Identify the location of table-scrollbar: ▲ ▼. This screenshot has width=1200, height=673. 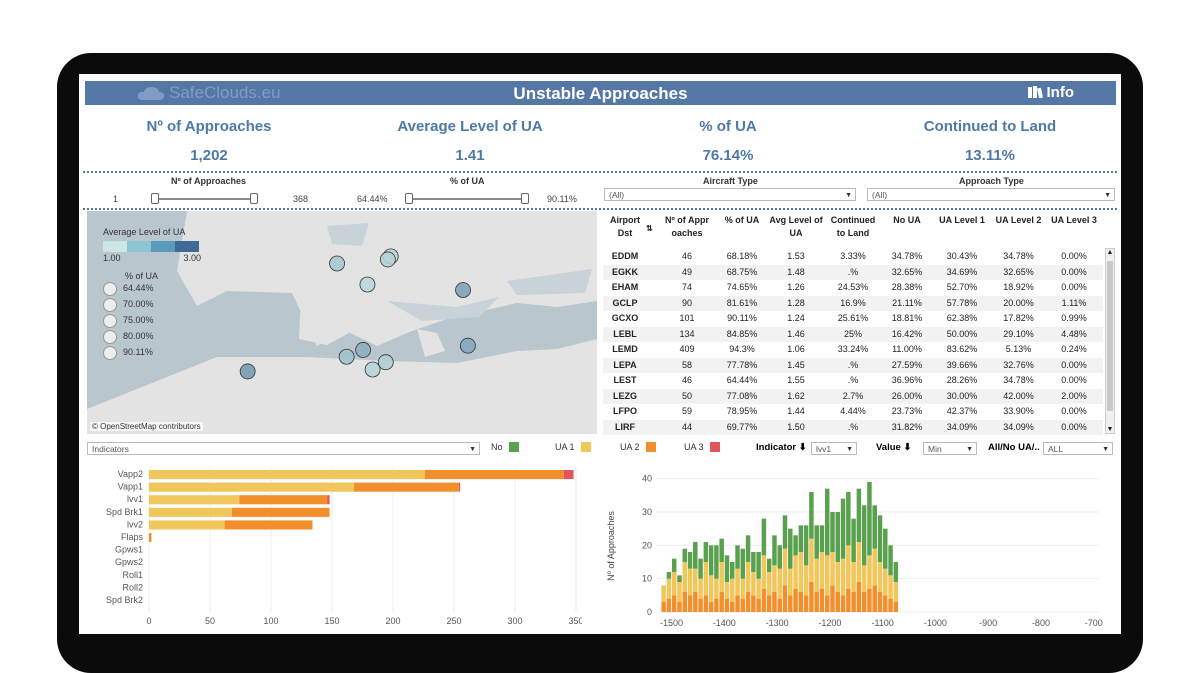
(1110, 341).